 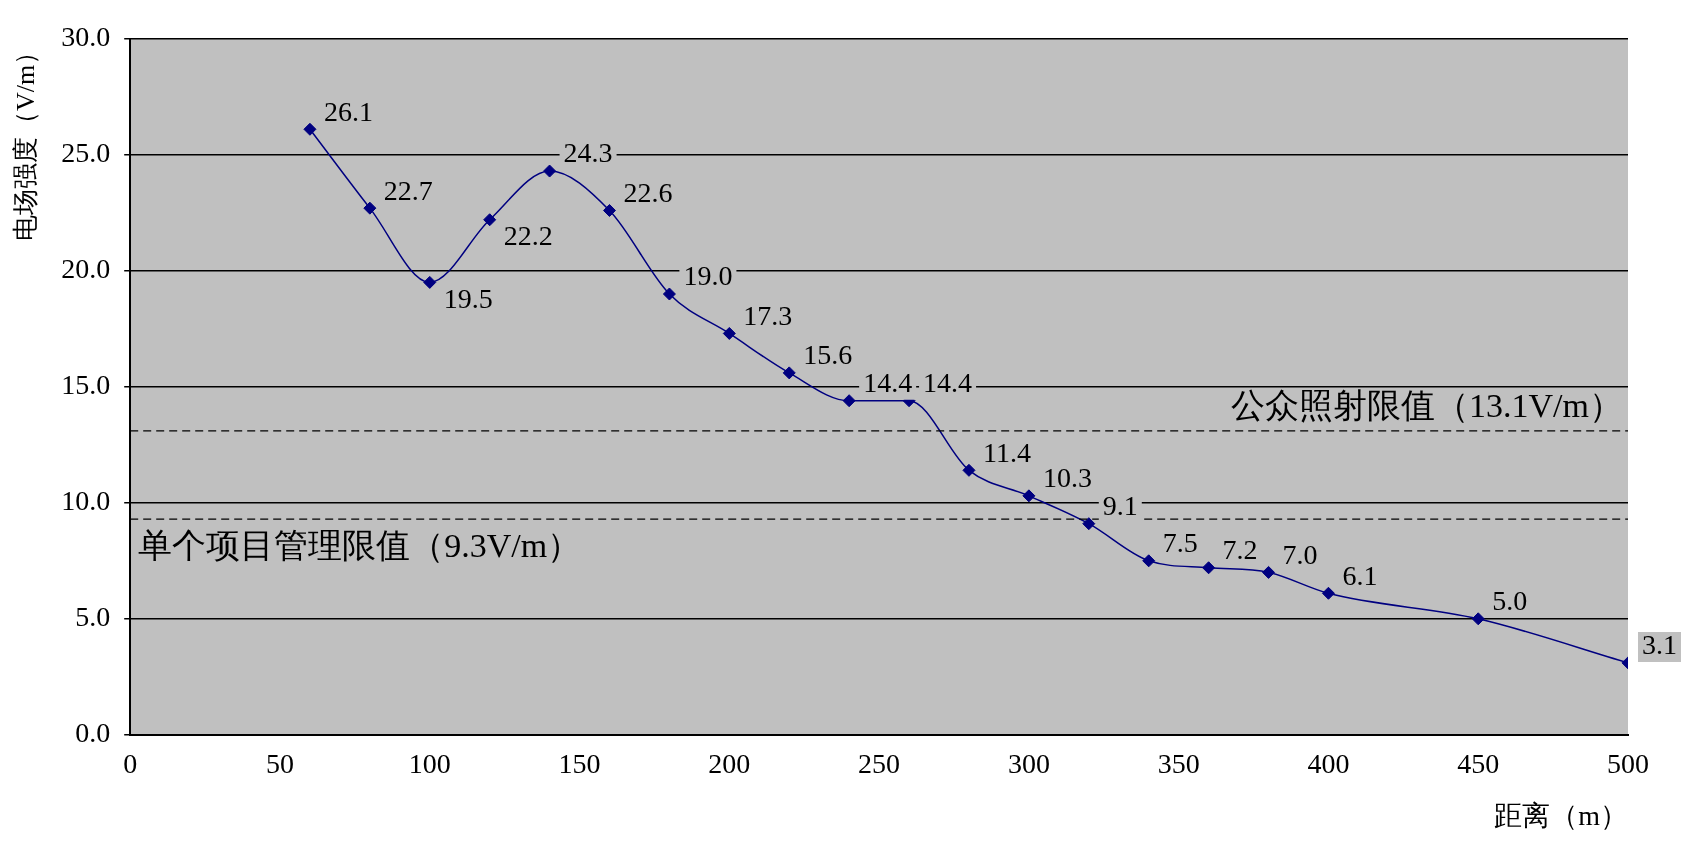 What do you see at coordinates (1478, 763) in the screenshot?
I see `x-tick-label: 450` at bounding box center [1478, 763].